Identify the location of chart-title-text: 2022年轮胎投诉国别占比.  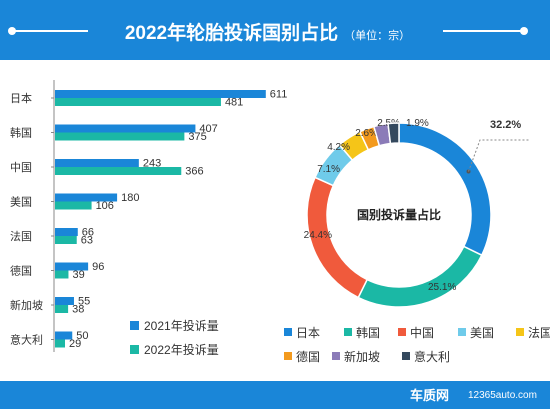
(231, 33).